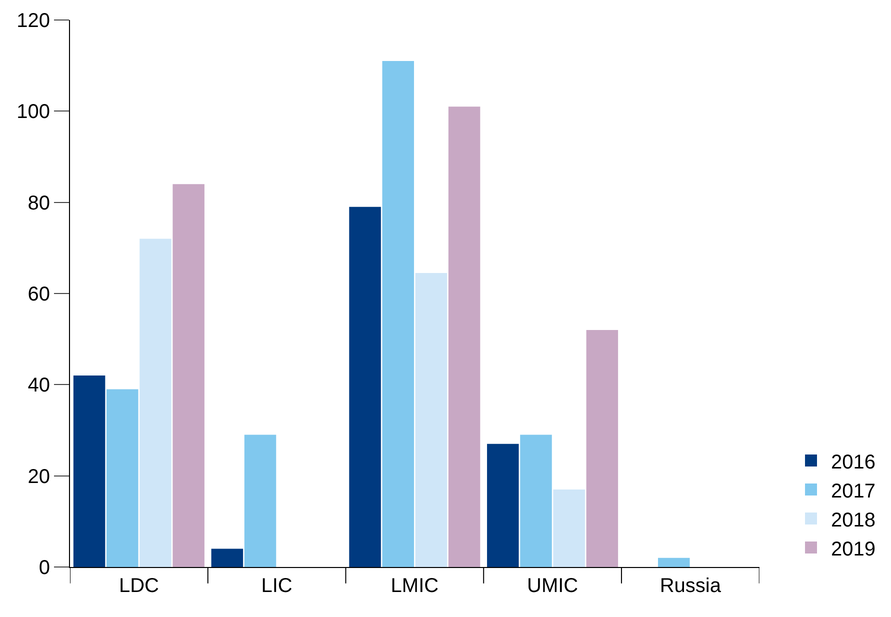 The height and width of the screenshot is (617, 891). I want to click on y-tick-label: 60, so click(39, 295).